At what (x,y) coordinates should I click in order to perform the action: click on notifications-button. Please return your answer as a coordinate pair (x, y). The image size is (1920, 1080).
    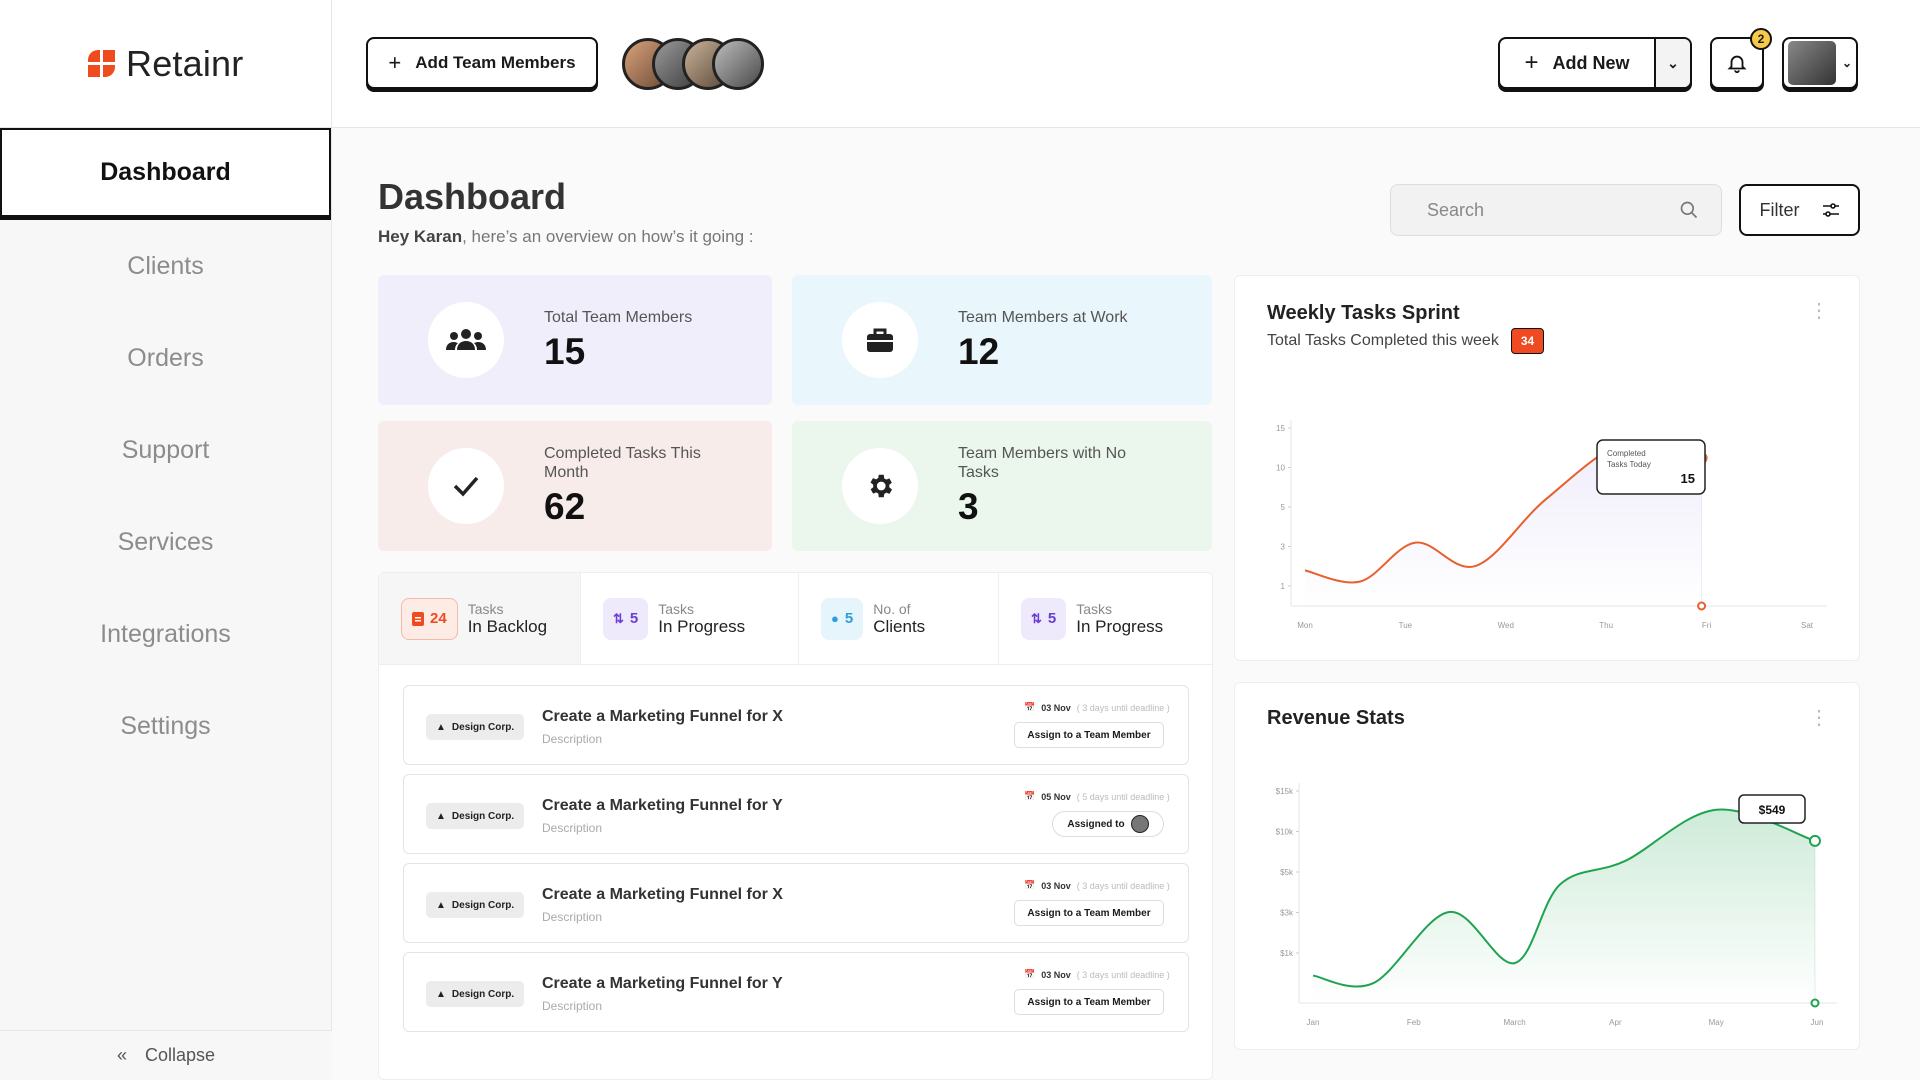
    Looking at the image, I should click on (1737, 63).